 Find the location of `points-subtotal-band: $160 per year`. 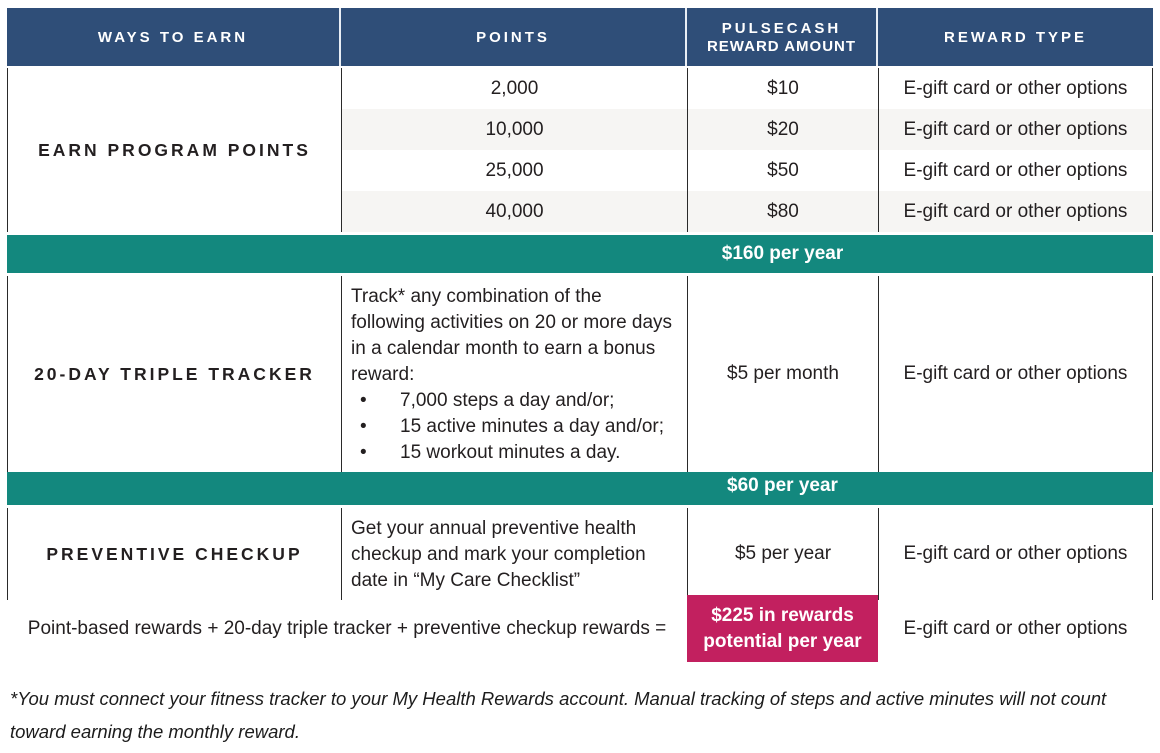

points-subtotal-band: $160 per year is located at coordinates (580, 254).